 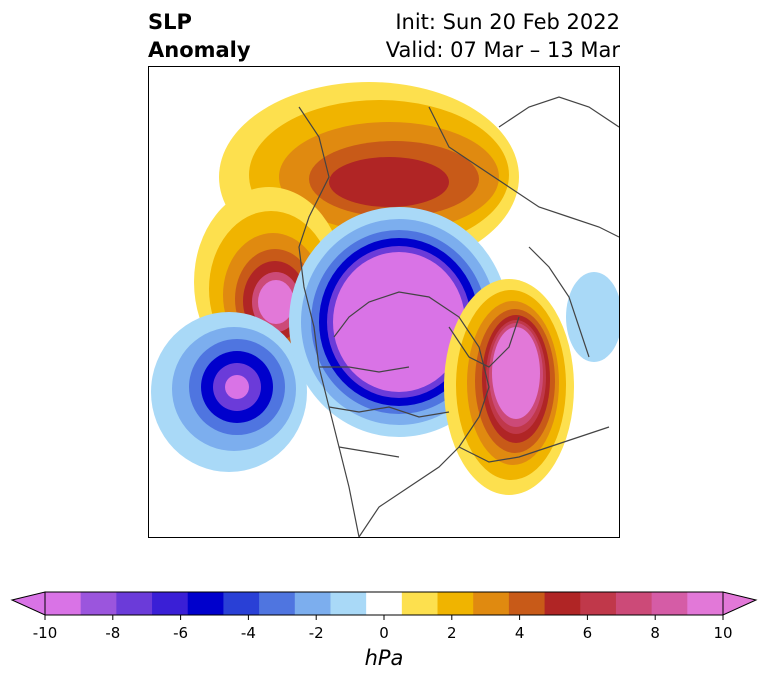 I want to click on colorbar-segments, so click(x=384, y=603).